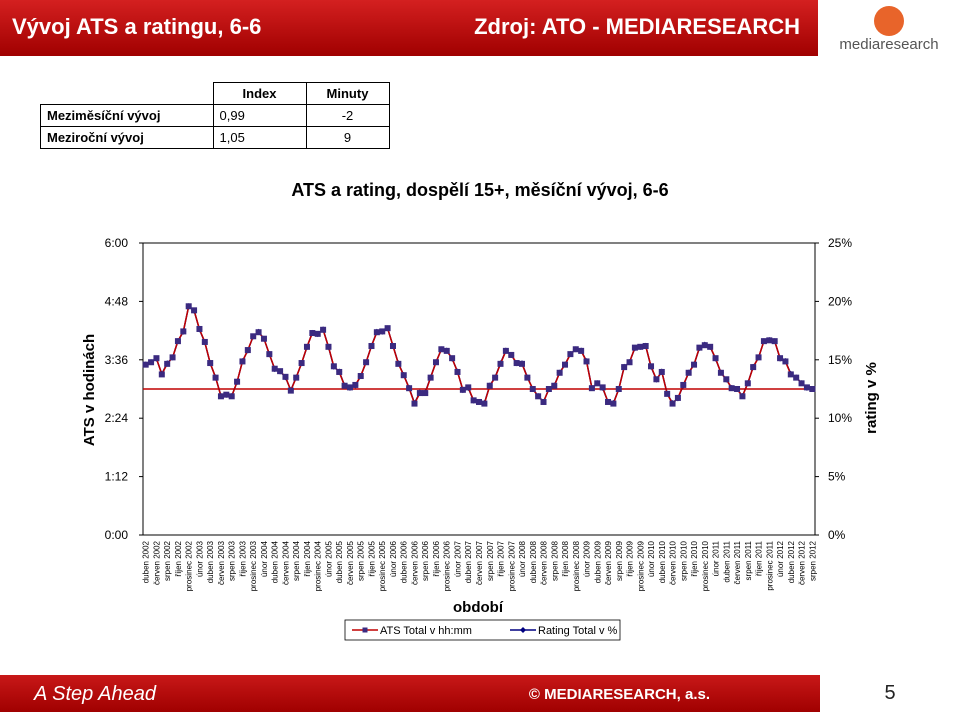 Image resolution: width=960 pixels, height=712 pixels. I want to click on x-tick-label: červen 2004, so click(285, 562).